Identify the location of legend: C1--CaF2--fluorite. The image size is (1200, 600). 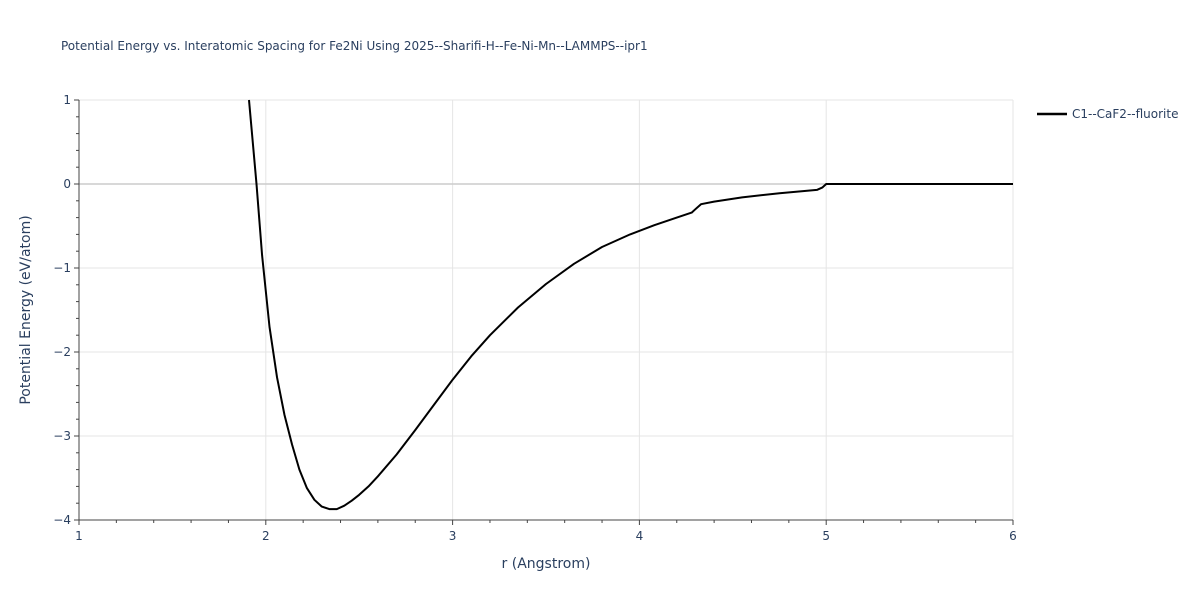
(1107, 114).